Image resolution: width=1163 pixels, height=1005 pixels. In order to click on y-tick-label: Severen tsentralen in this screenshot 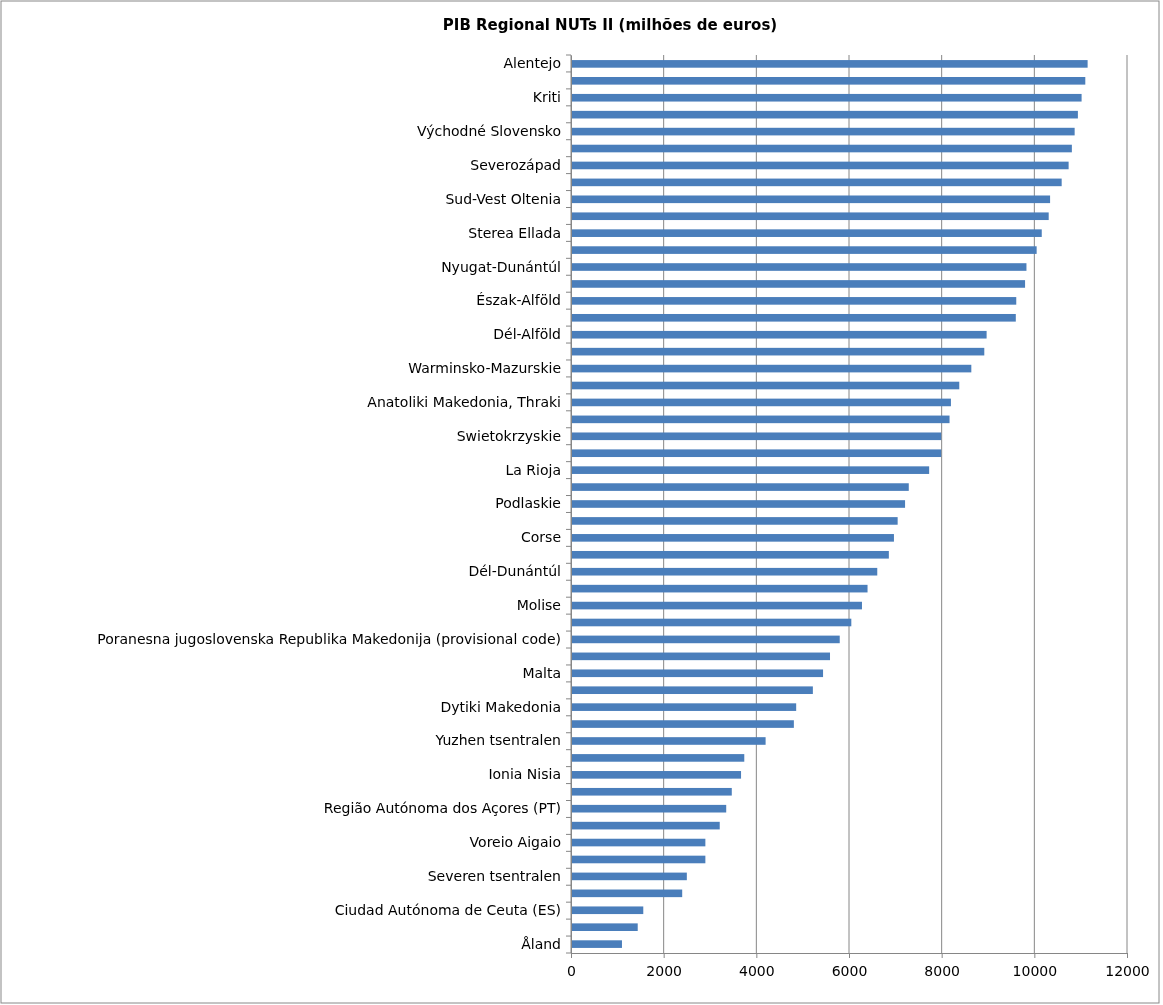, I will do `click(494, 875)`.